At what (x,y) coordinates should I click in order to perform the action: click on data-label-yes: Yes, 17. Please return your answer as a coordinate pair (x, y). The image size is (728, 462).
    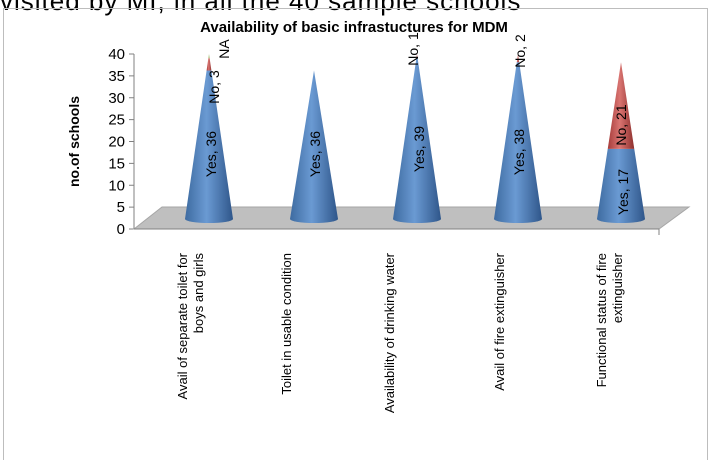
    Looking at the image, I should click on (623, 192).